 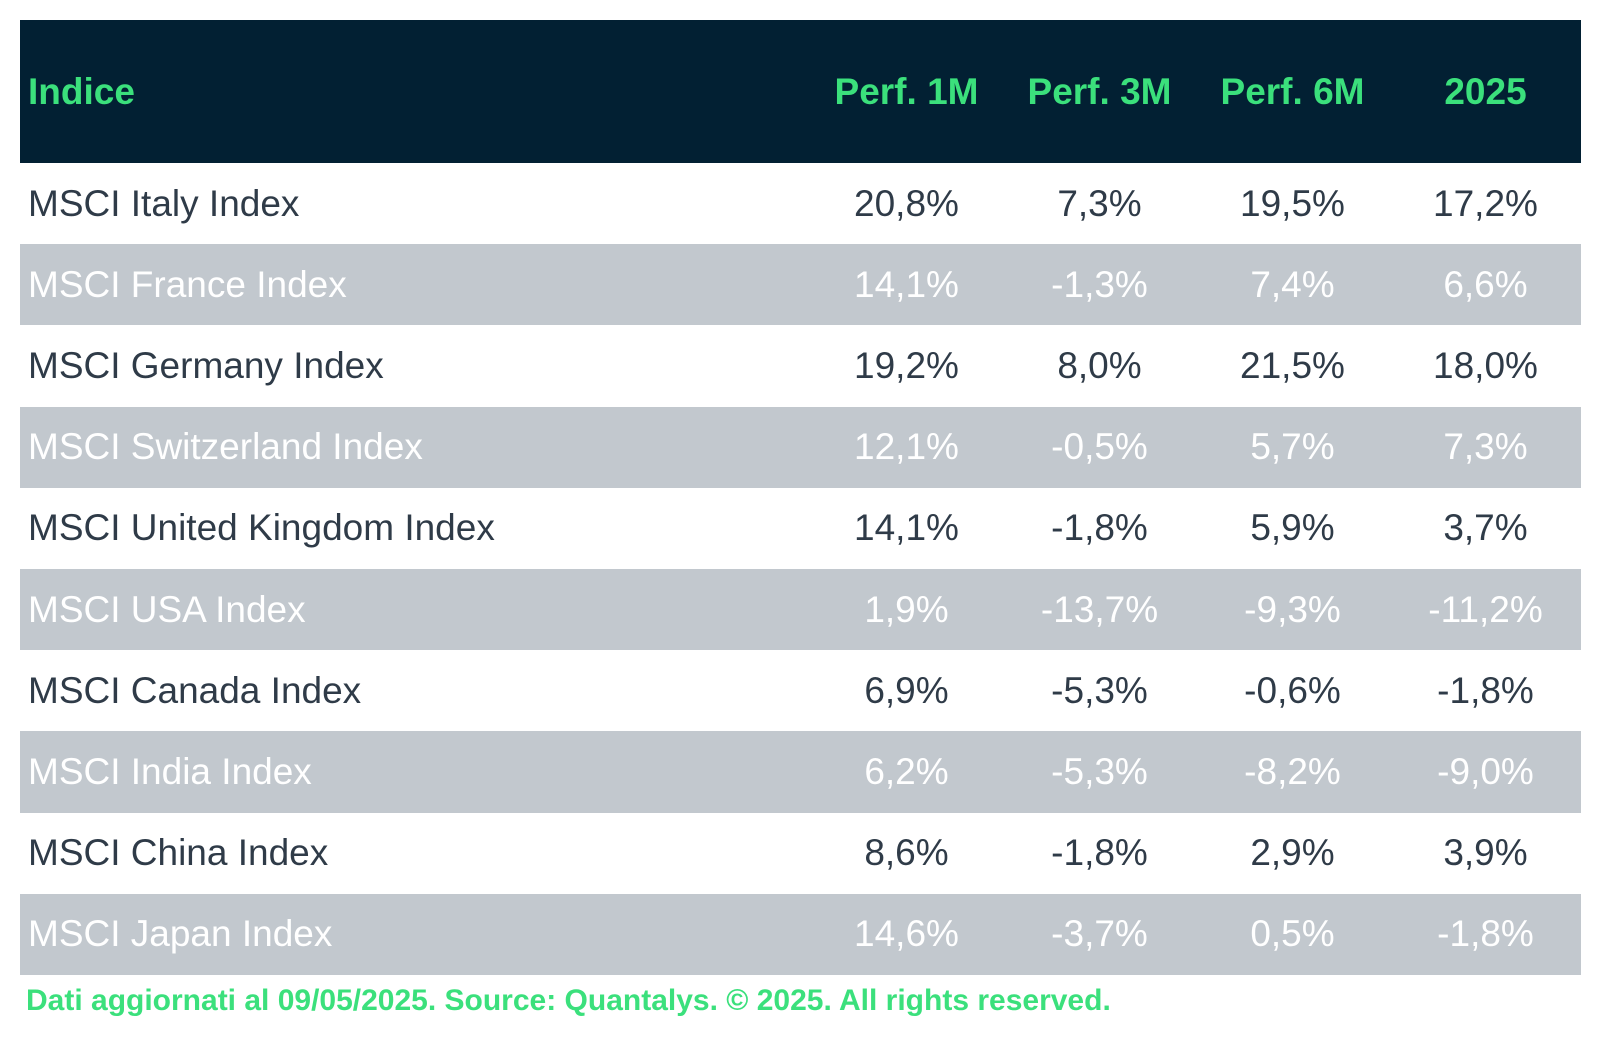 What do you see at coordinates (1292, 91) in the screenshot?
I see `column-header-perf-6m: Perf. 6M` at bounding box center [1292, 91].